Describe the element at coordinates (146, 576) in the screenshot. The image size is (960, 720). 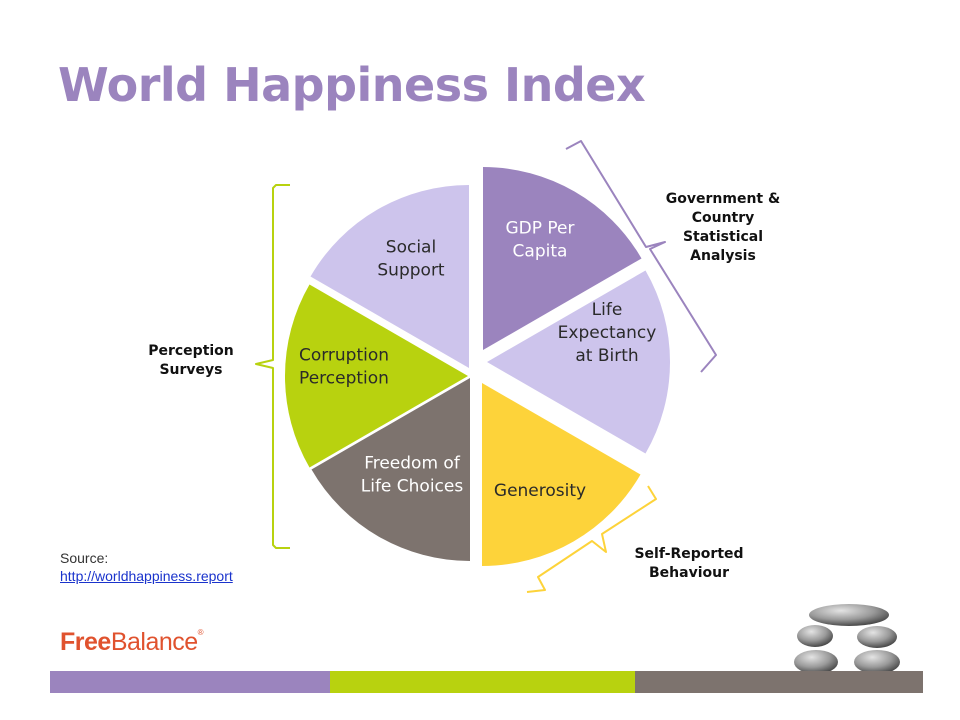
I see `source-link: http://worldhappiness.report` at that location.